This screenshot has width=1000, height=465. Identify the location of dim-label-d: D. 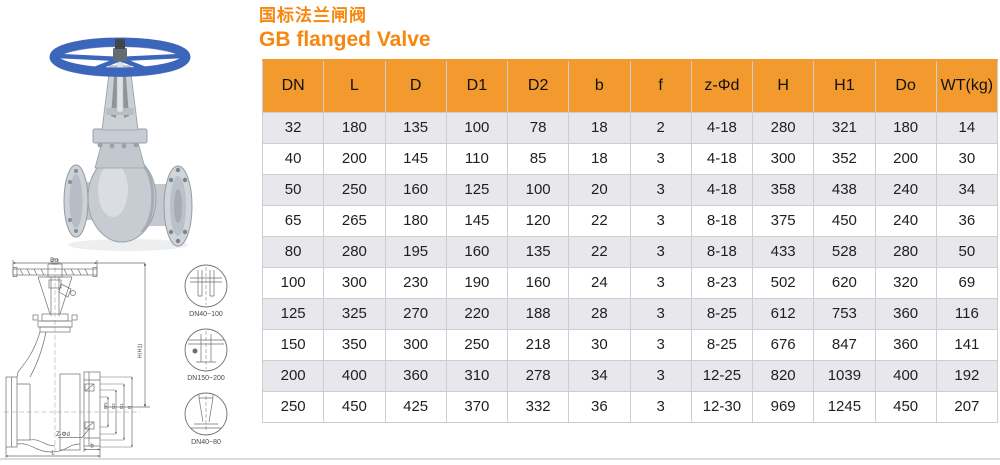
(129, 407).